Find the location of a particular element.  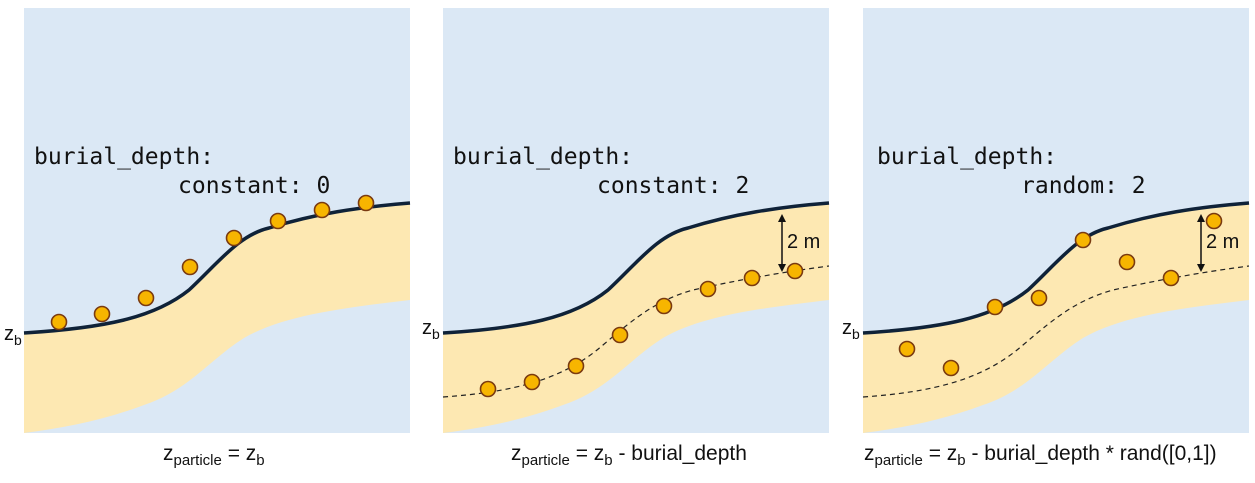

caption-formula: zparticle = zb - burial_depth is located at coordinates (629, 455).